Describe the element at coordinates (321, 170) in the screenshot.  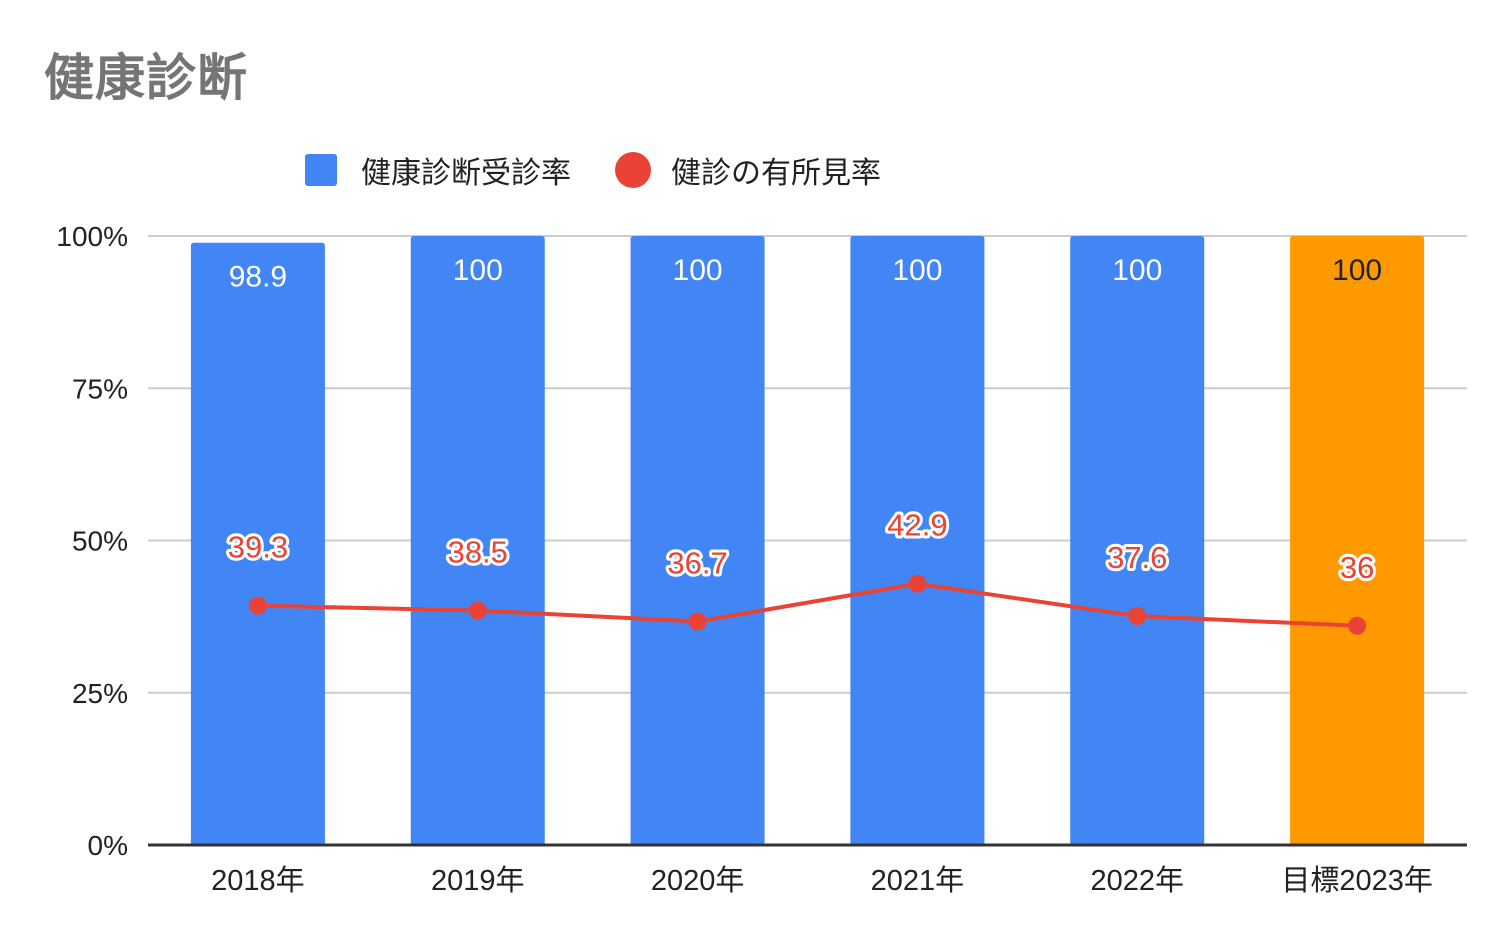
I see `legend-swatch-bar` at that location.